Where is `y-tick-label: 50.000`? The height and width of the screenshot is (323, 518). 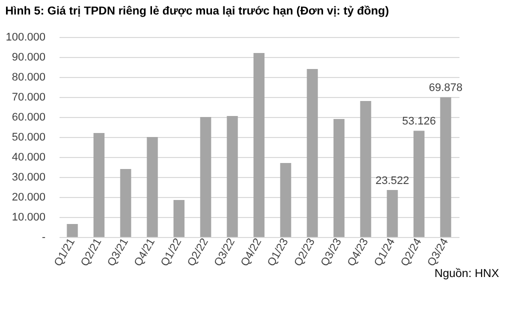
y-tick-label: 50.000 is located at coordinates (29, 138).